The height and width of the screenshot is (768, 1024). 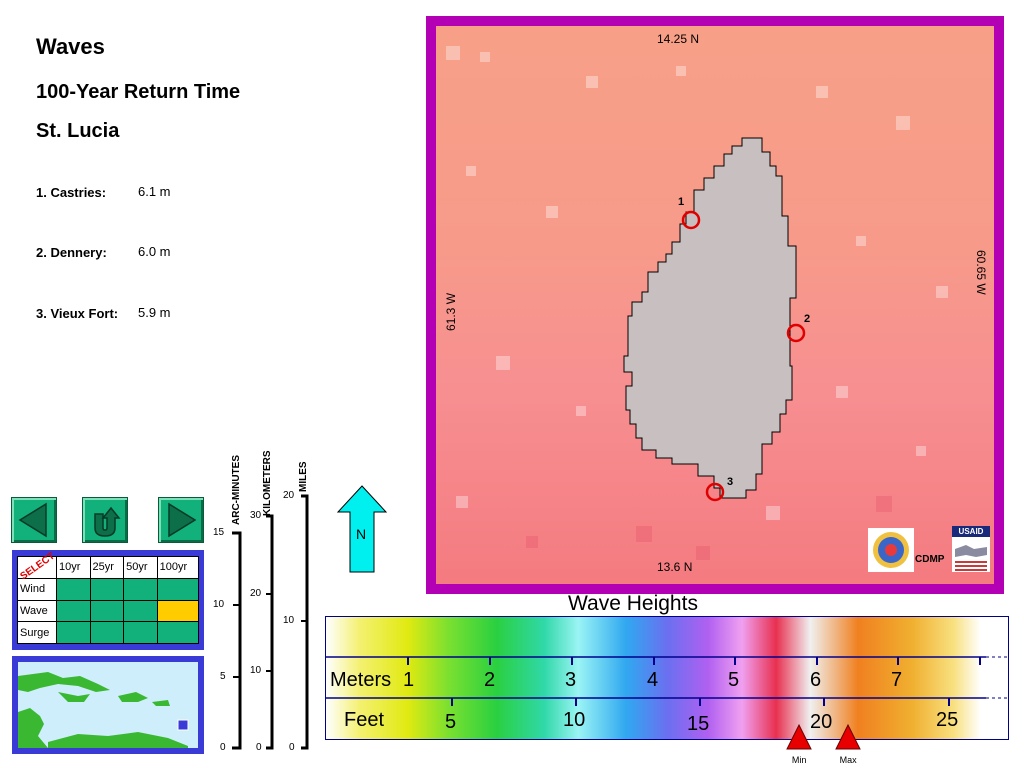 I want to click on mile-tick-20: 20, so click(x=289, y=495).